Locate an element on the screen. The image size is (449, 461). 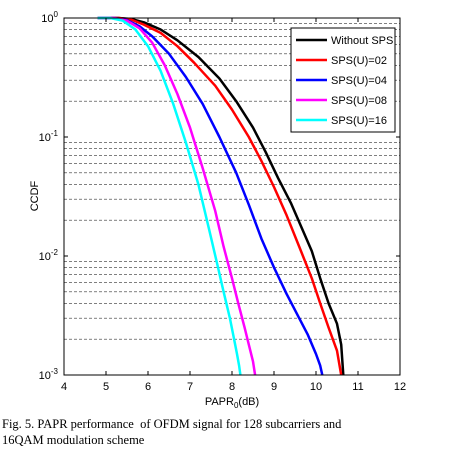
x-axis-label-subscript: 0 is located at coordinates (236, 405).